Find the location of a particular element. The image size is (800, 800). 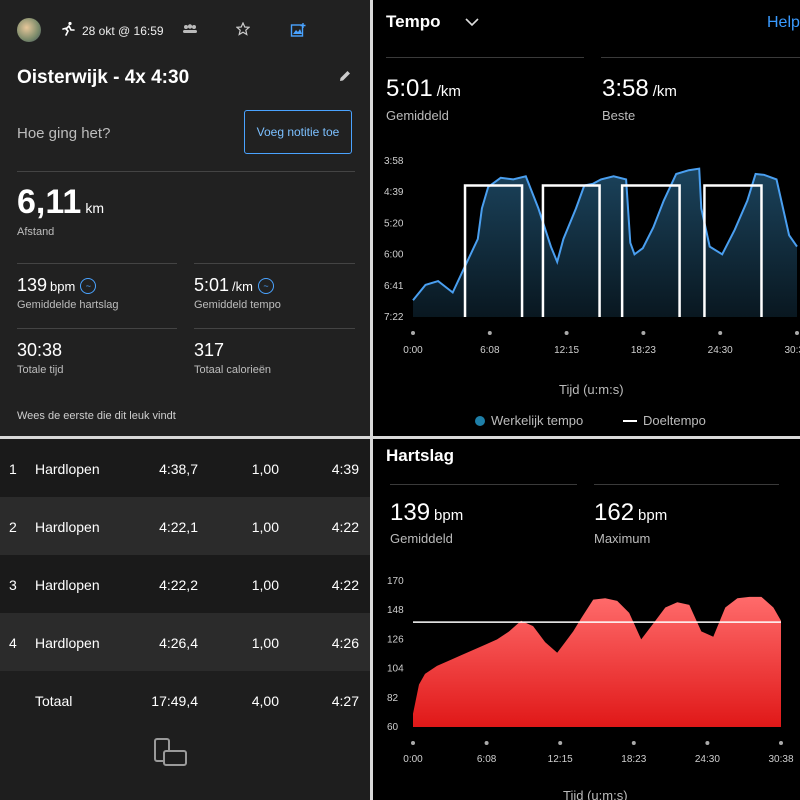

hr-y-tick-label: 126 is located at coordinates (395, 639).